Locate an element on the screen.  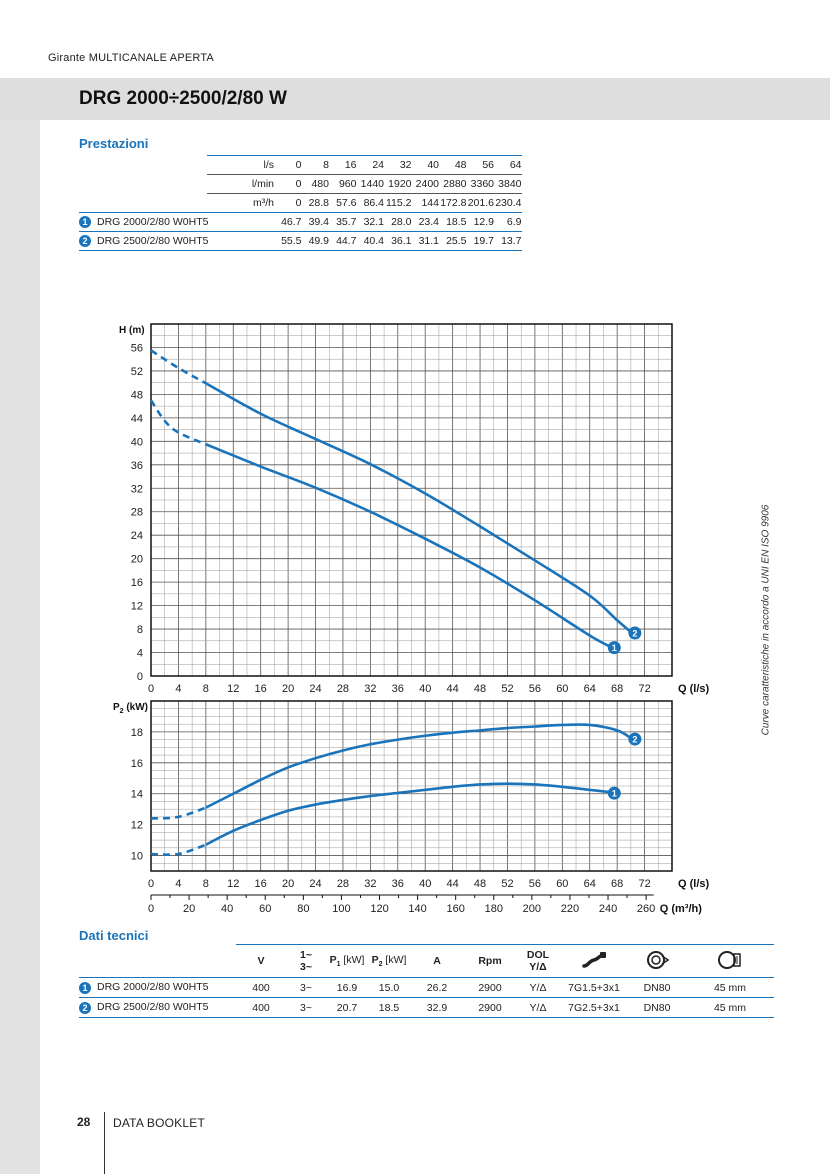
x2-tick-label: 0 is located at coordinates (151, 909).